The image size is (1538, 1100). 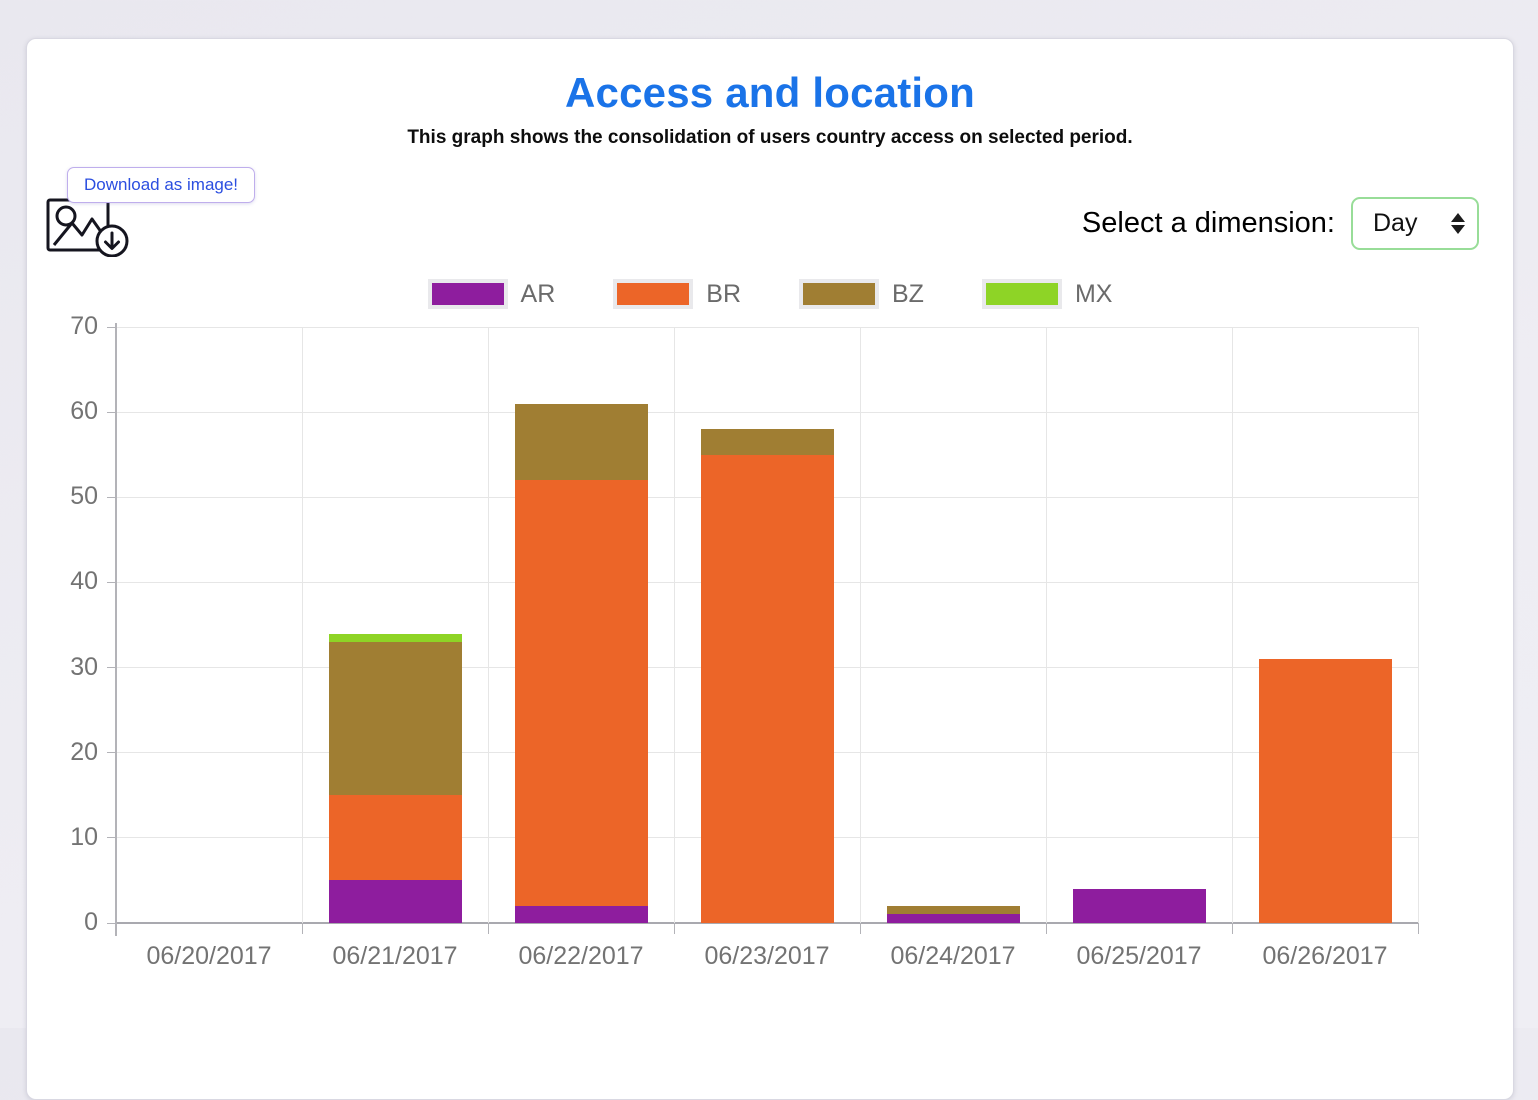 I want to click on download-as-image-button: Download as image!, so click(x=161, y=185).